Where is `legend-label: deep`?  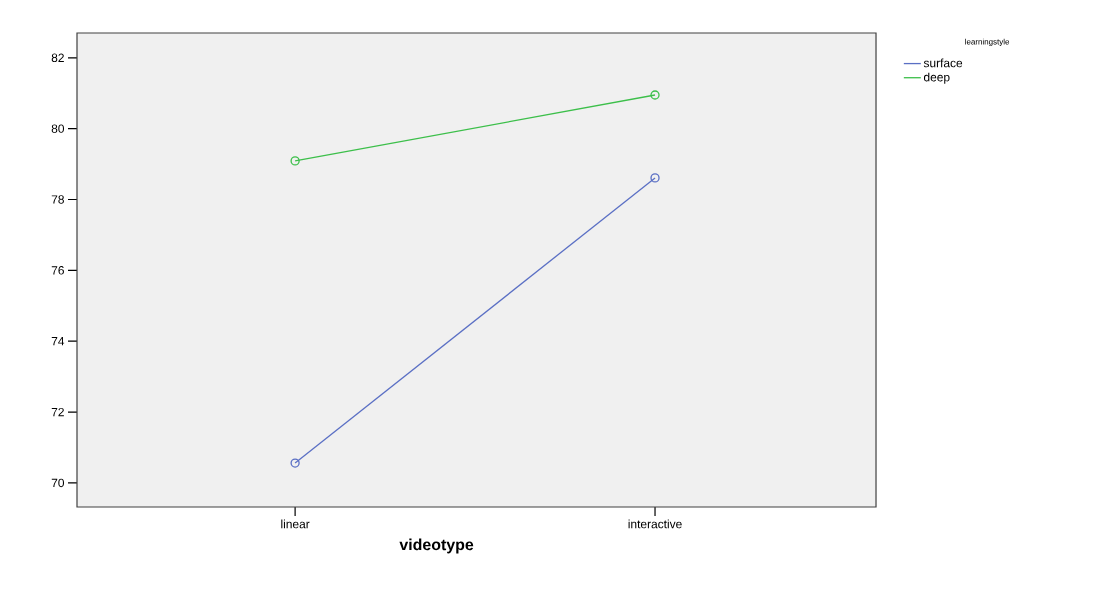 legend-label: deep is located at coordinates (936, 78).